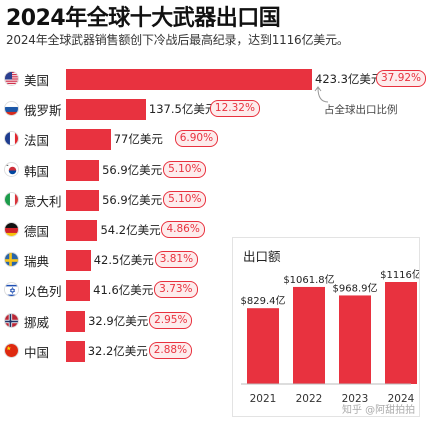 This screenshot has width=438, height=428. Describe the element at coordinates (355, 287) in the screenshot. I see `inset-value-label: $968.9亿` at that location.